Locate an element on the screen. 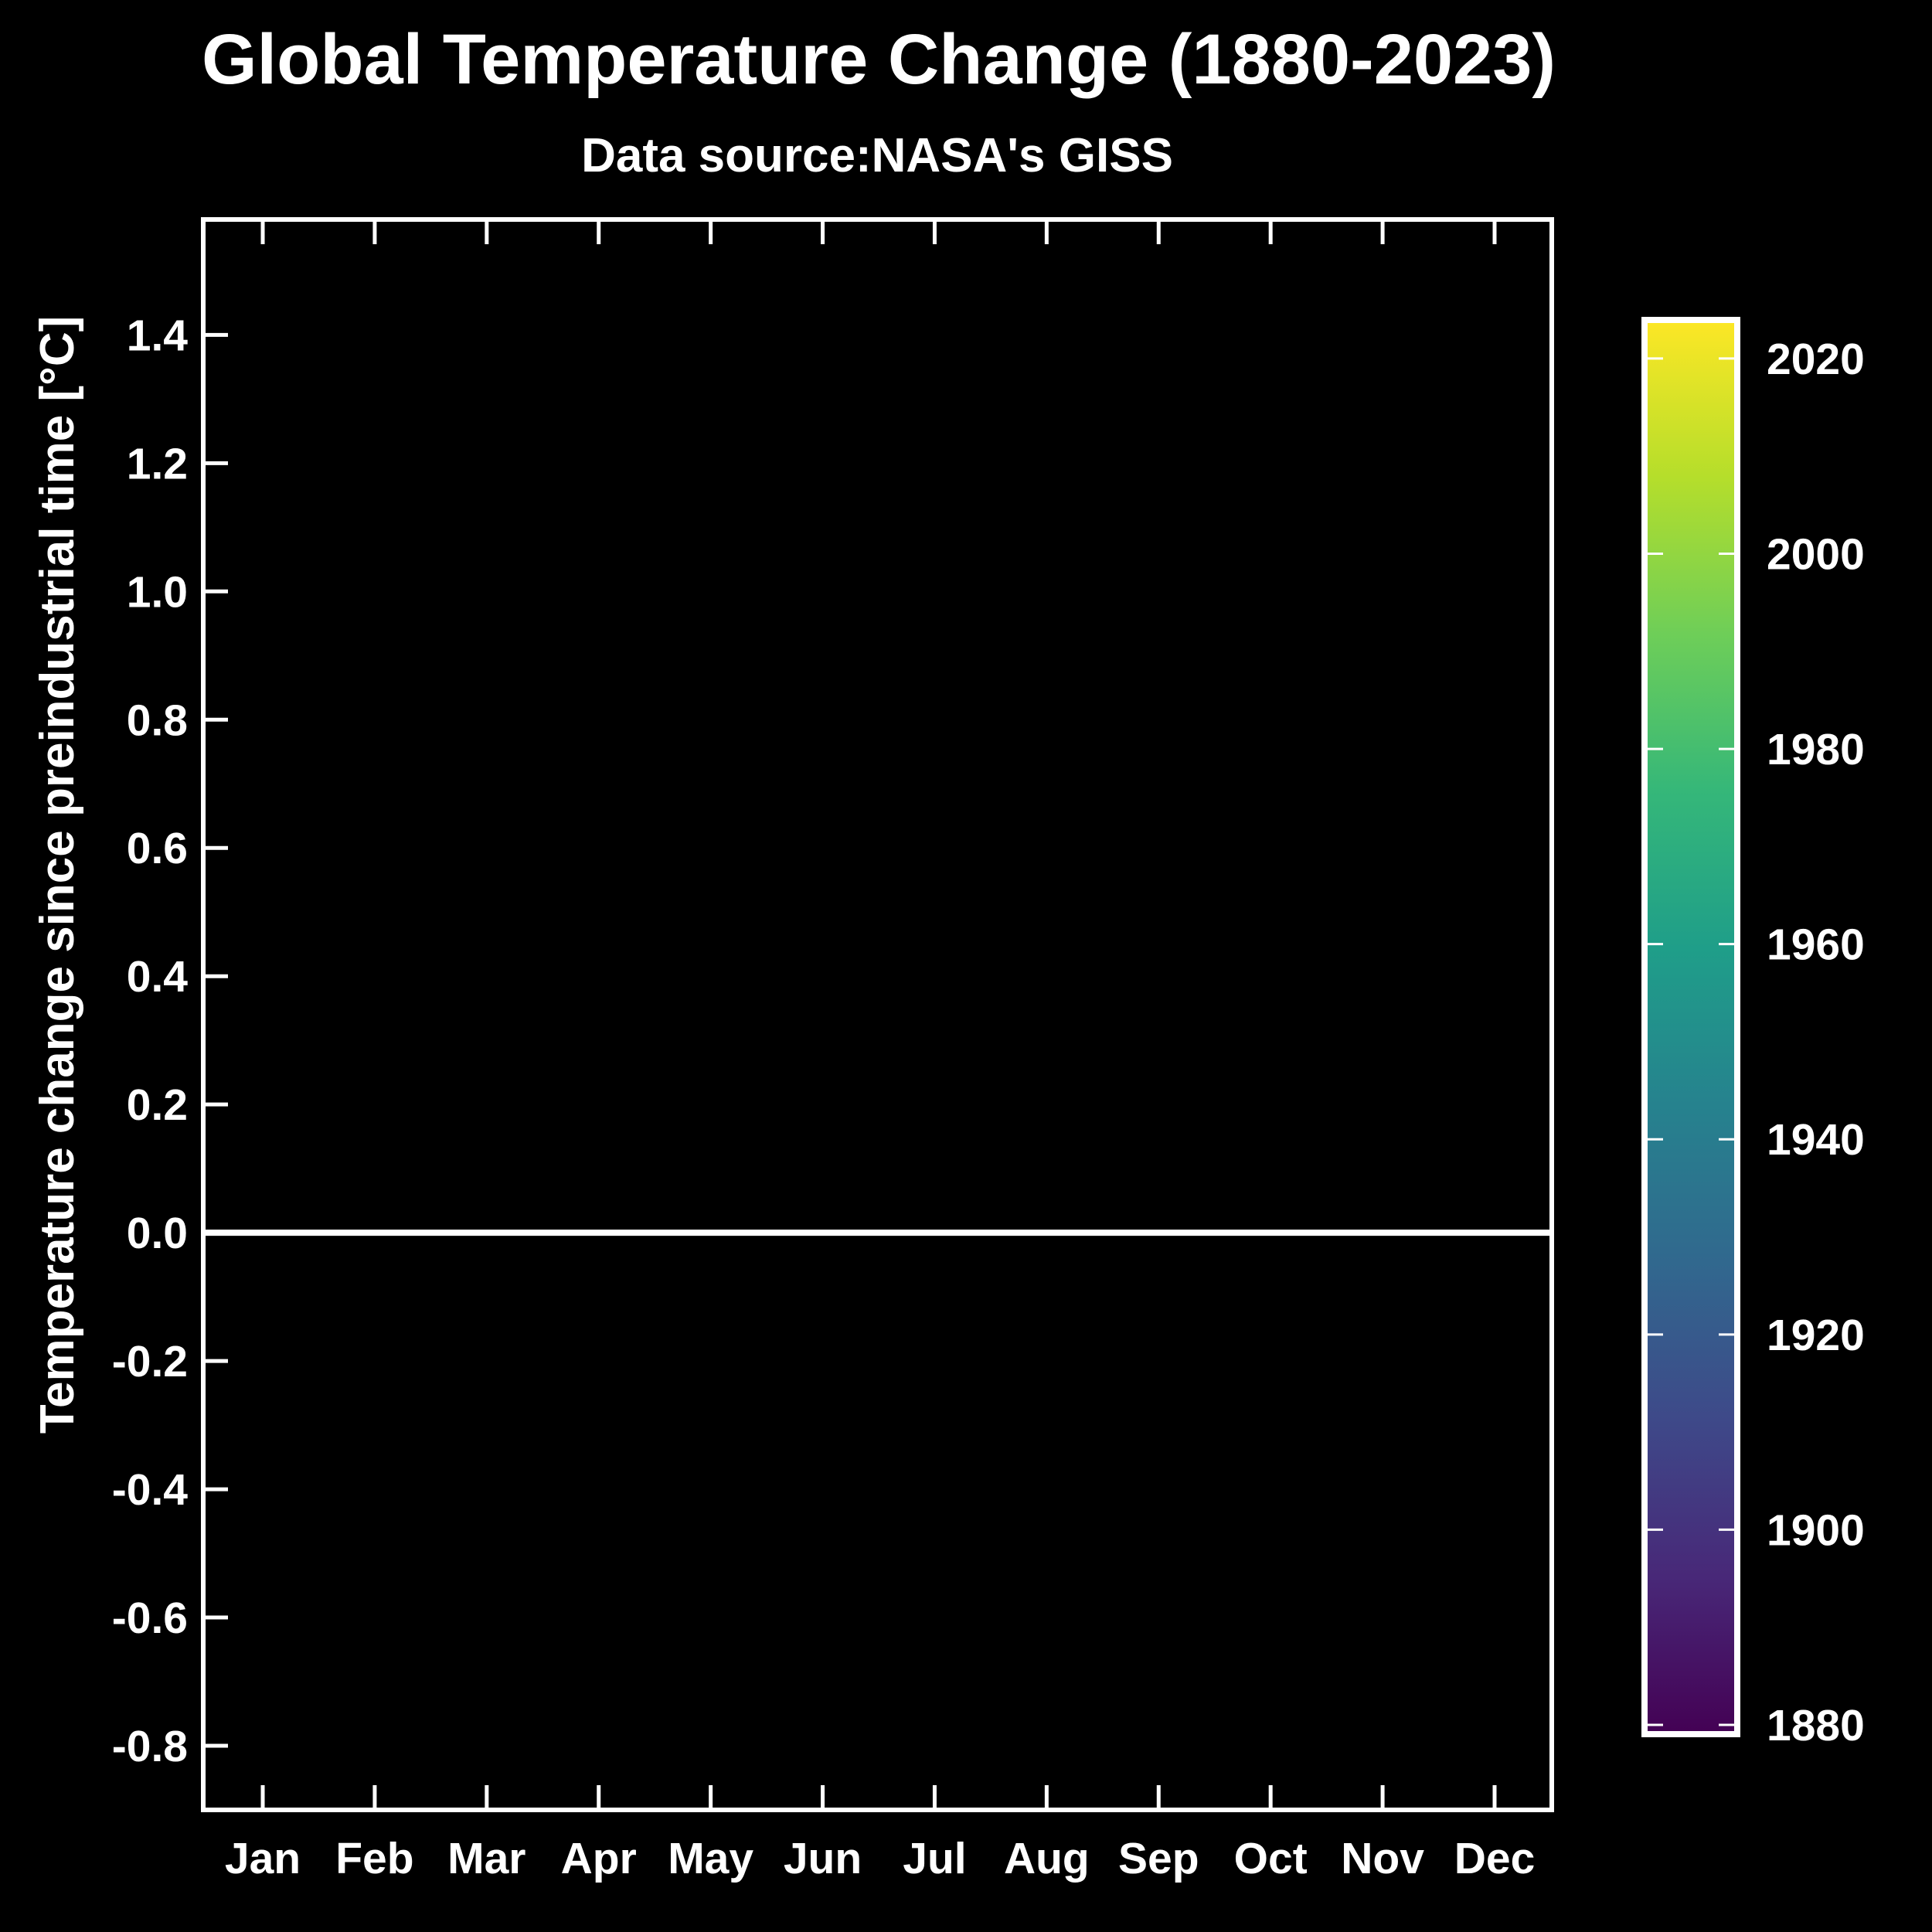 The image size is (1932, 1932). y-tick-label: 0.8 is located at coordinates (158, 720).